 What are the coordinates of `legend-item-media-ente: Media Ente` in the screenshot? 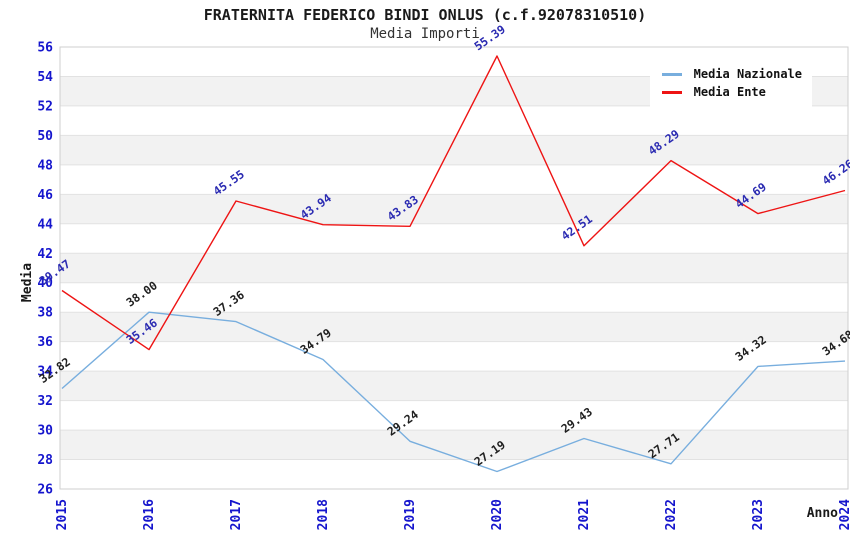 It's located at (731, 92).